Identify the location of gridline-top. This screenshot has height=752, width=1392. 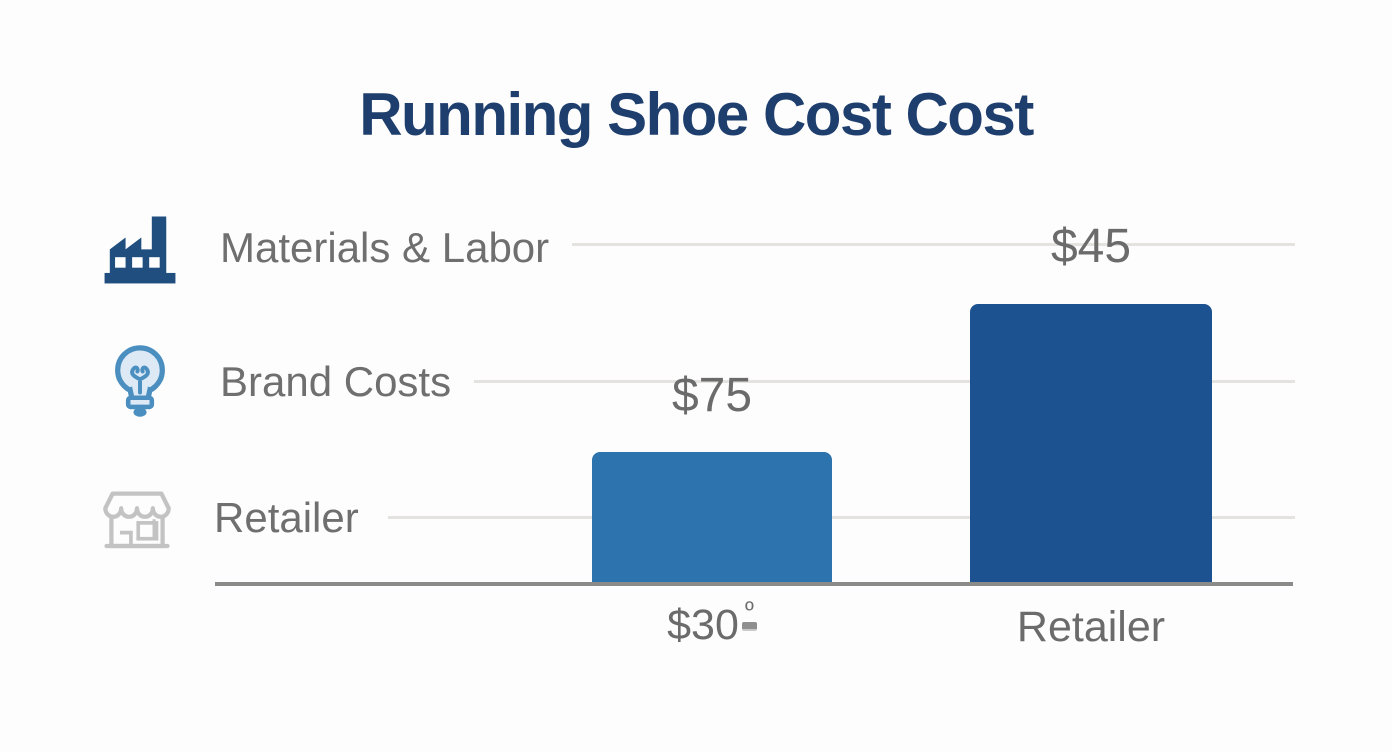
(933, 244).